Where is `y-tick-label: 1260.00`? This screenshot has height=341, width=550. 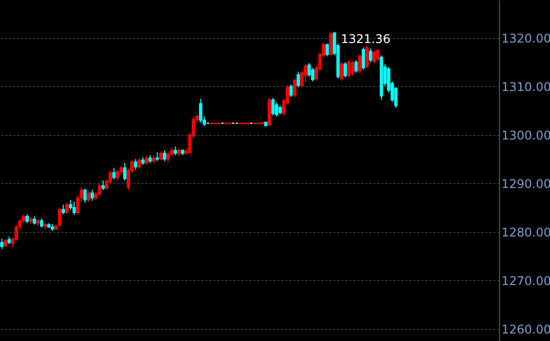
y-tick-label: 1260.00 is located at coordinates (526, 329).